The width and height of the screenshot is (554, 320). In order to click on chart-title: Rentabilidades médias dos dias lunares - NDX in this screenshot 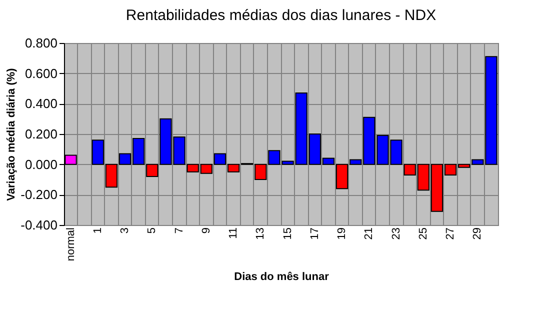, I will do `click(281, 15)`.